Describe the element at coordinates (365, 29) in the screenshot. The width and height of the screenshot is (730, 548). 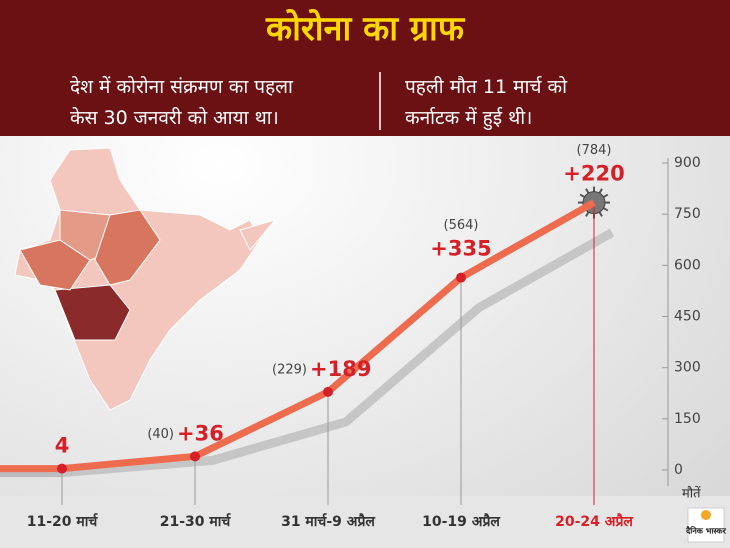
I see `title: कोरोना का ग्राफ` at that location.